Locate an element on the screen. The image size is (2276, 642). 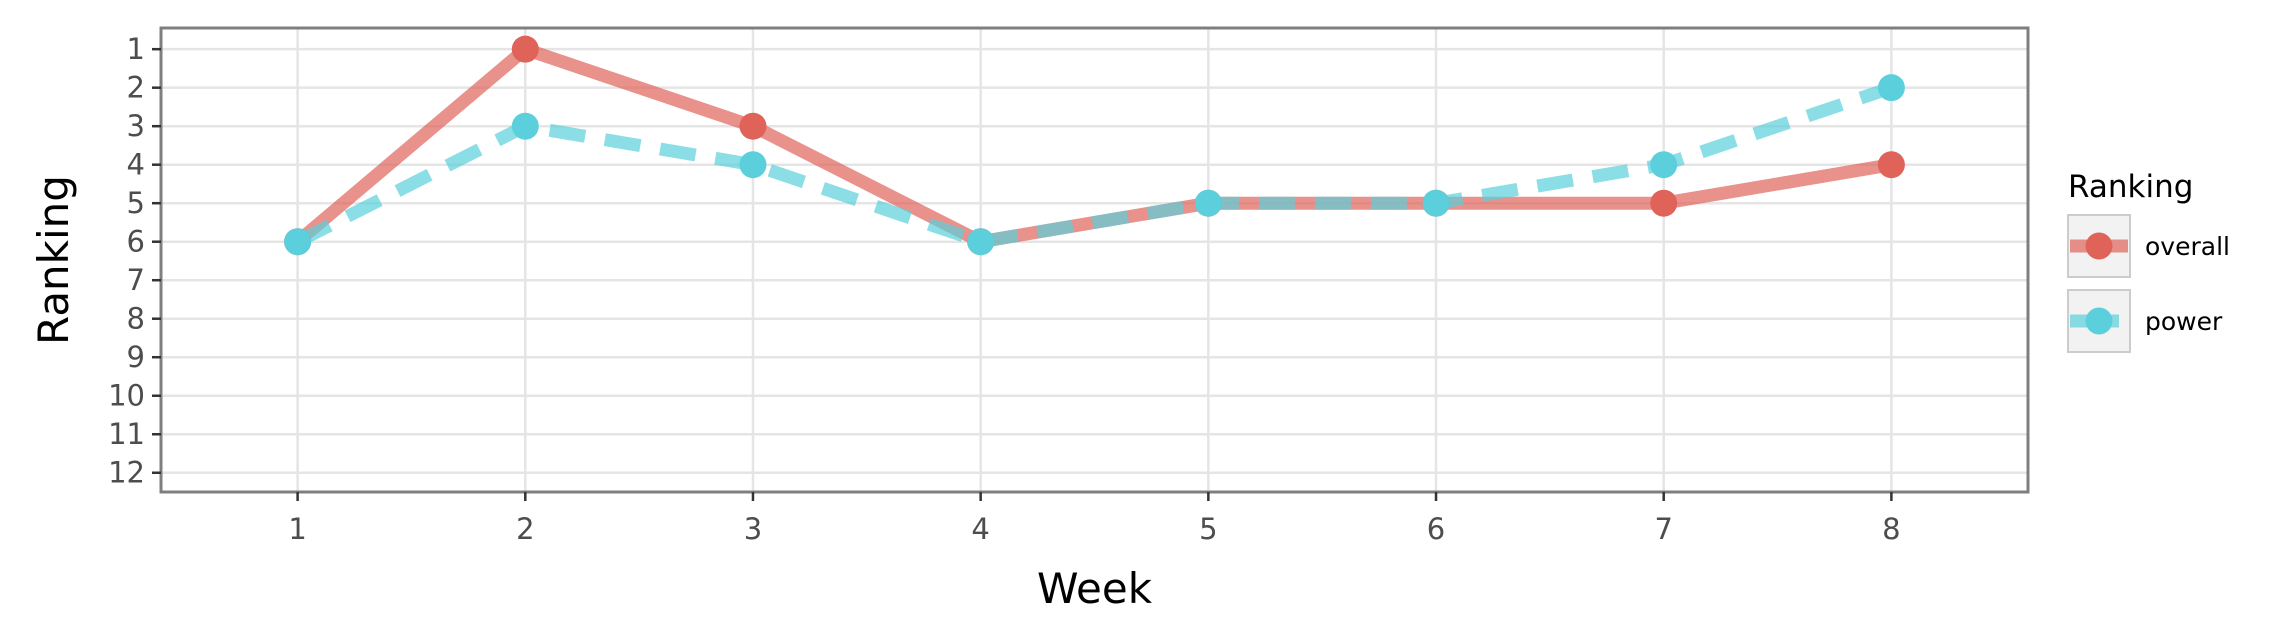
y-tick-label: 12 is located at coordinates (126, 473).